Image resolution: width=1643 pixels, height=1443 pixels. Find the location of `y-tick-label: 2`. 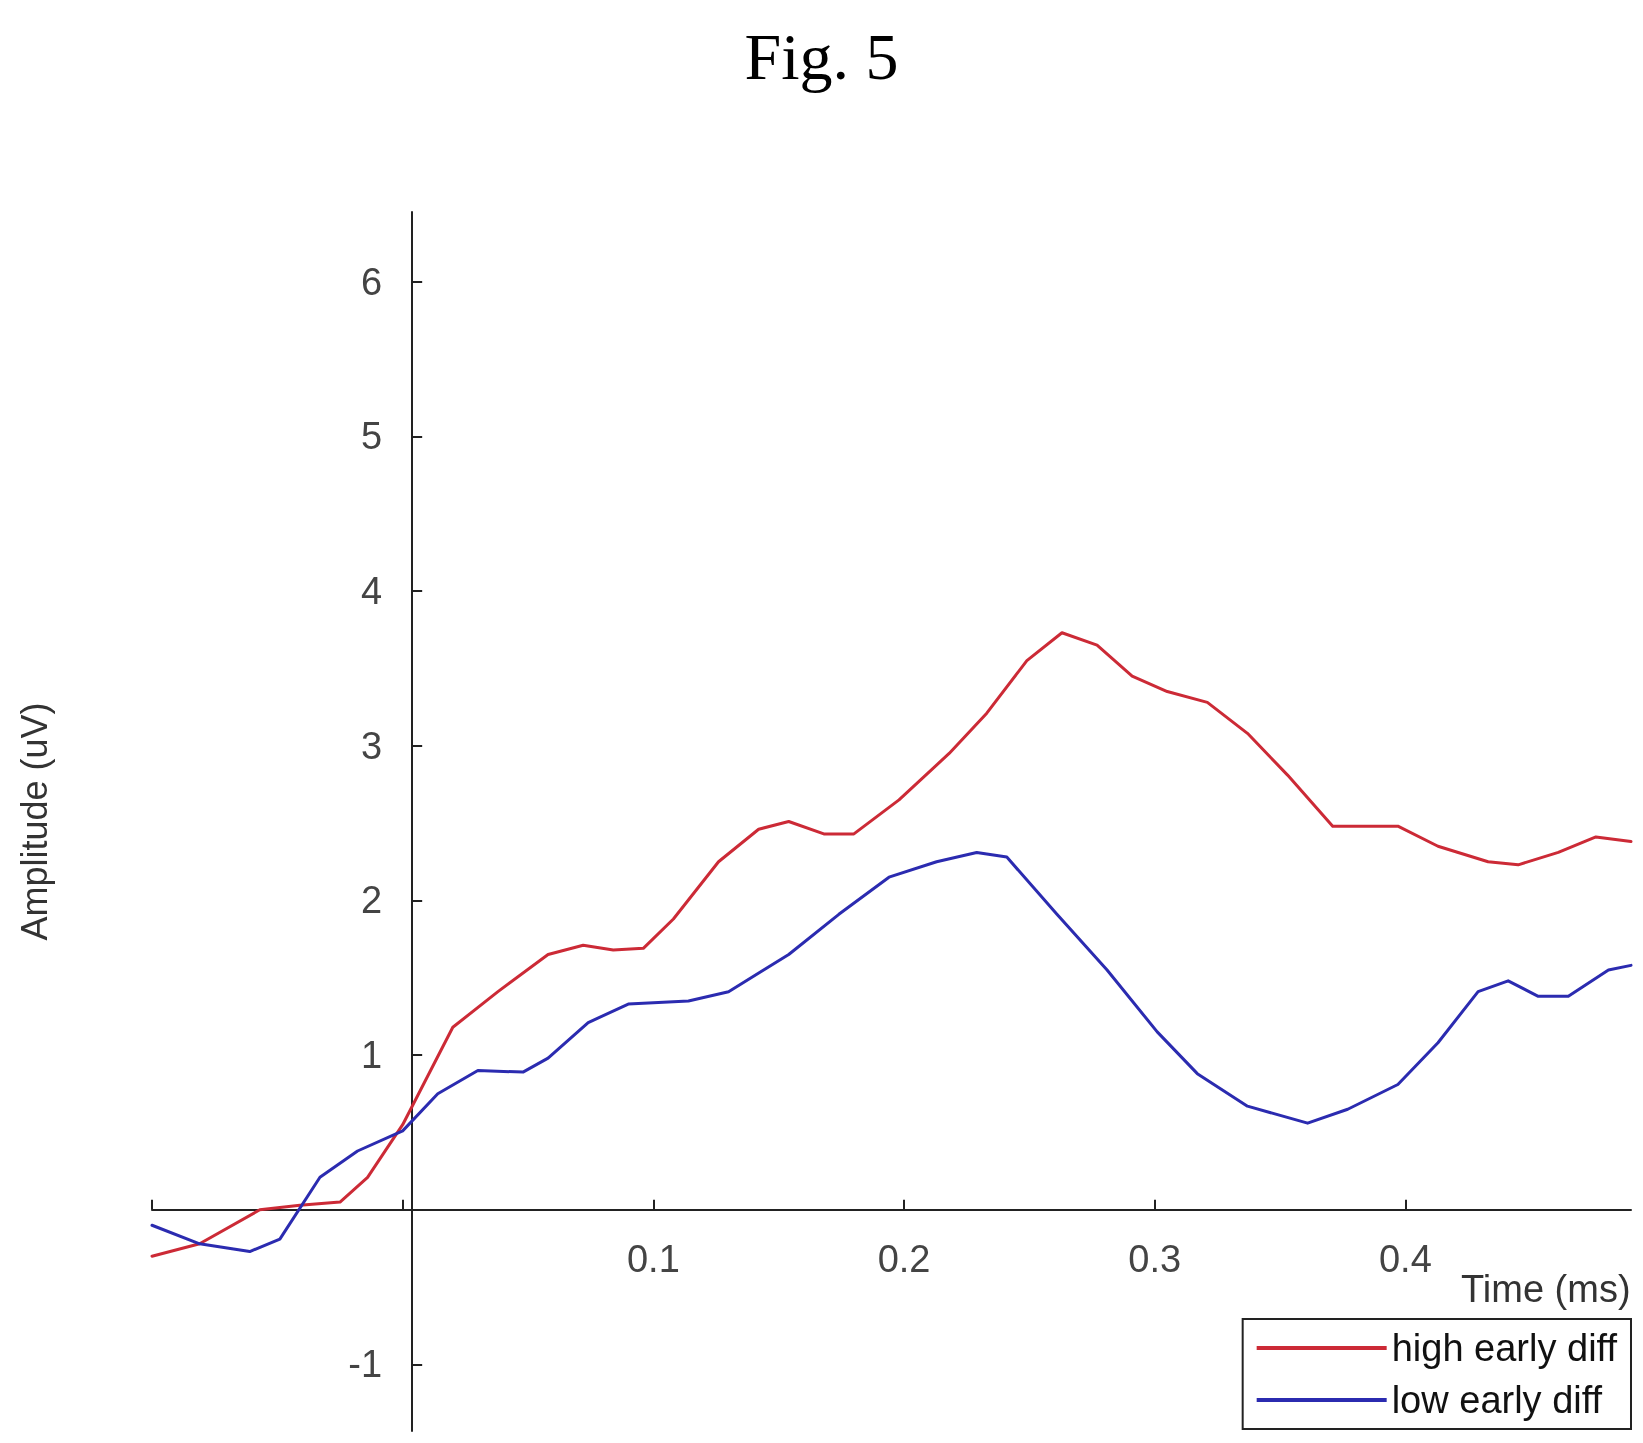

y-tick-label: 2 is located at coordinates (372, 900).